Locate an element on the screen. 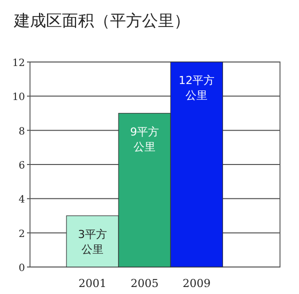 This screenshot has height=294, width=299. chart-title: 建成区面积（平方公里） is located at coordinates (101, 20).